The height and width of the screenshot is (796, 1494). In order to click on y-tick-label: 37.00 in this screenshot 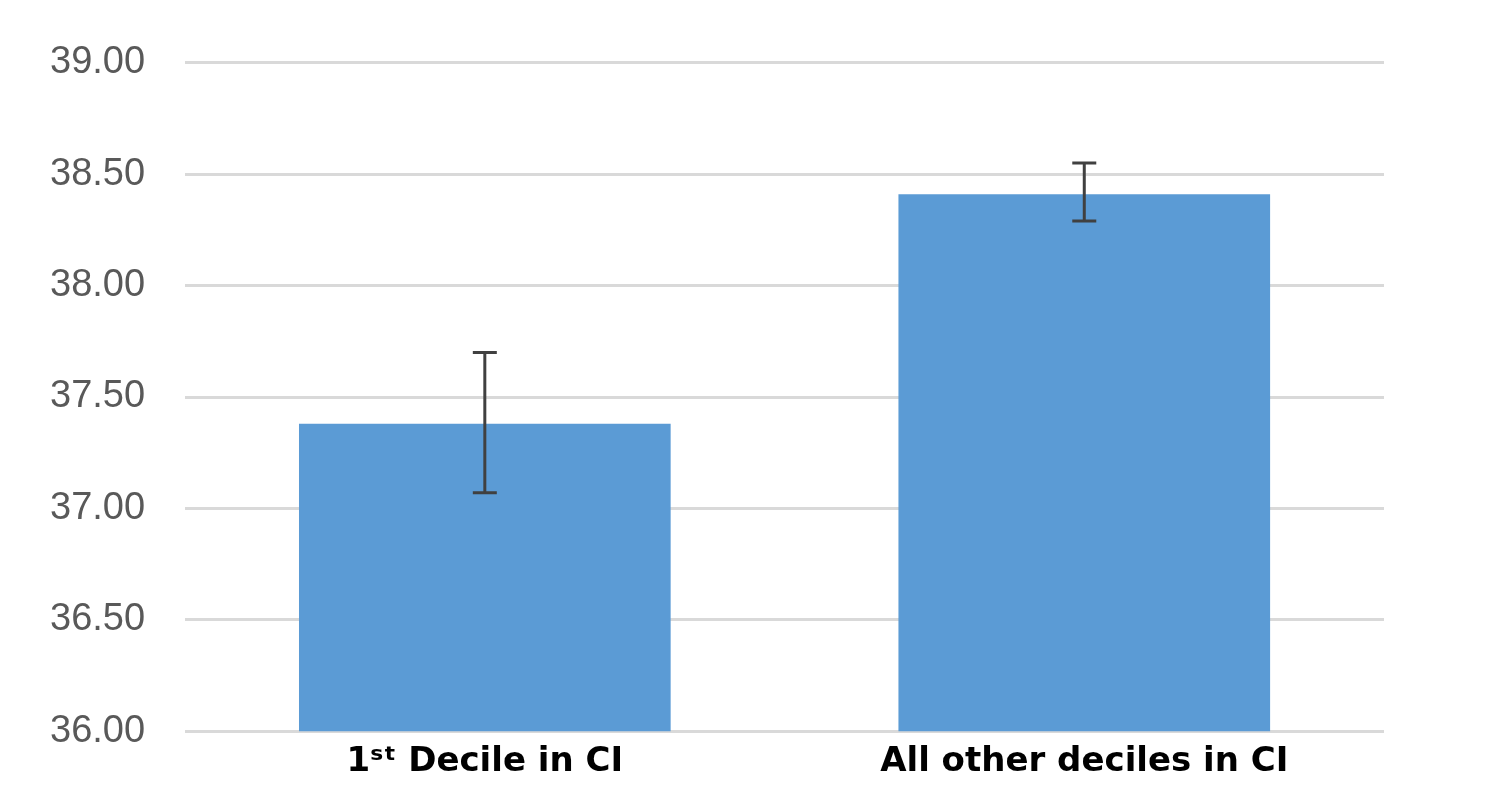, I will do `click(98, 505)`.